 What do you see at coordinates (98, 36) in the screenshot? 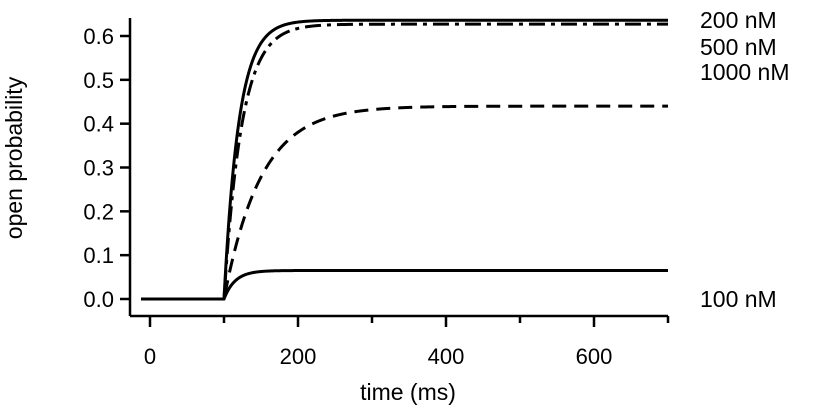
I see `y-tick-label: 0.6` at bounding box center [98, 36].